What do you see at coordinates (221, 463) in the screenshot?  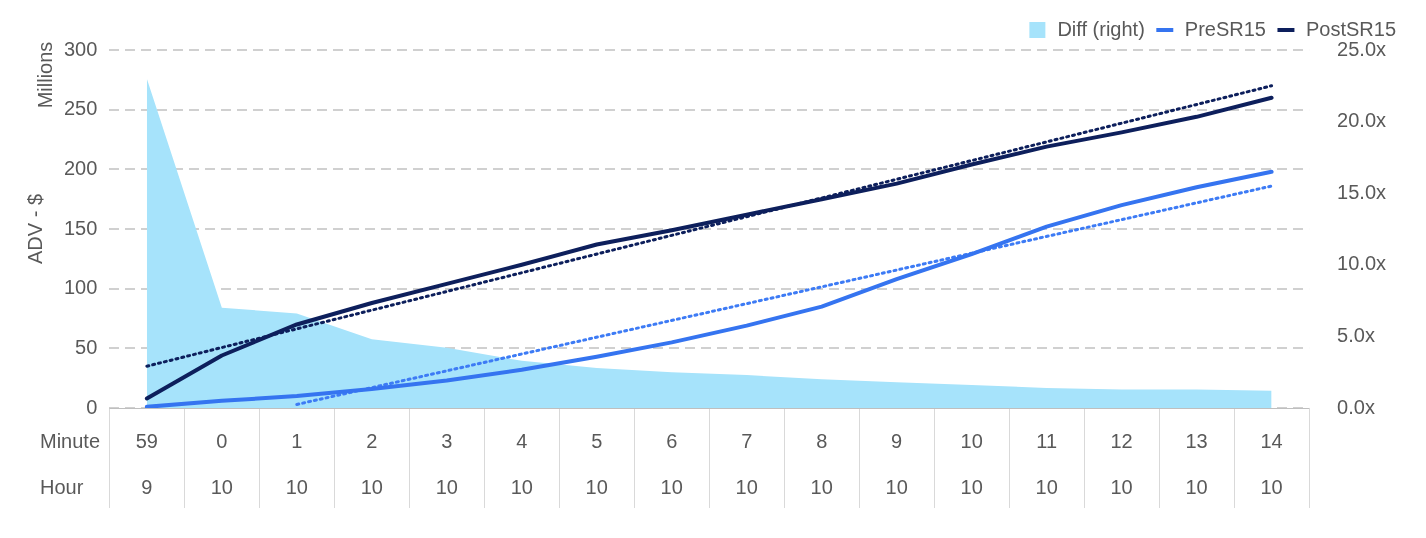 I see `category-label: 0 10` at bounding box center [221, 463].